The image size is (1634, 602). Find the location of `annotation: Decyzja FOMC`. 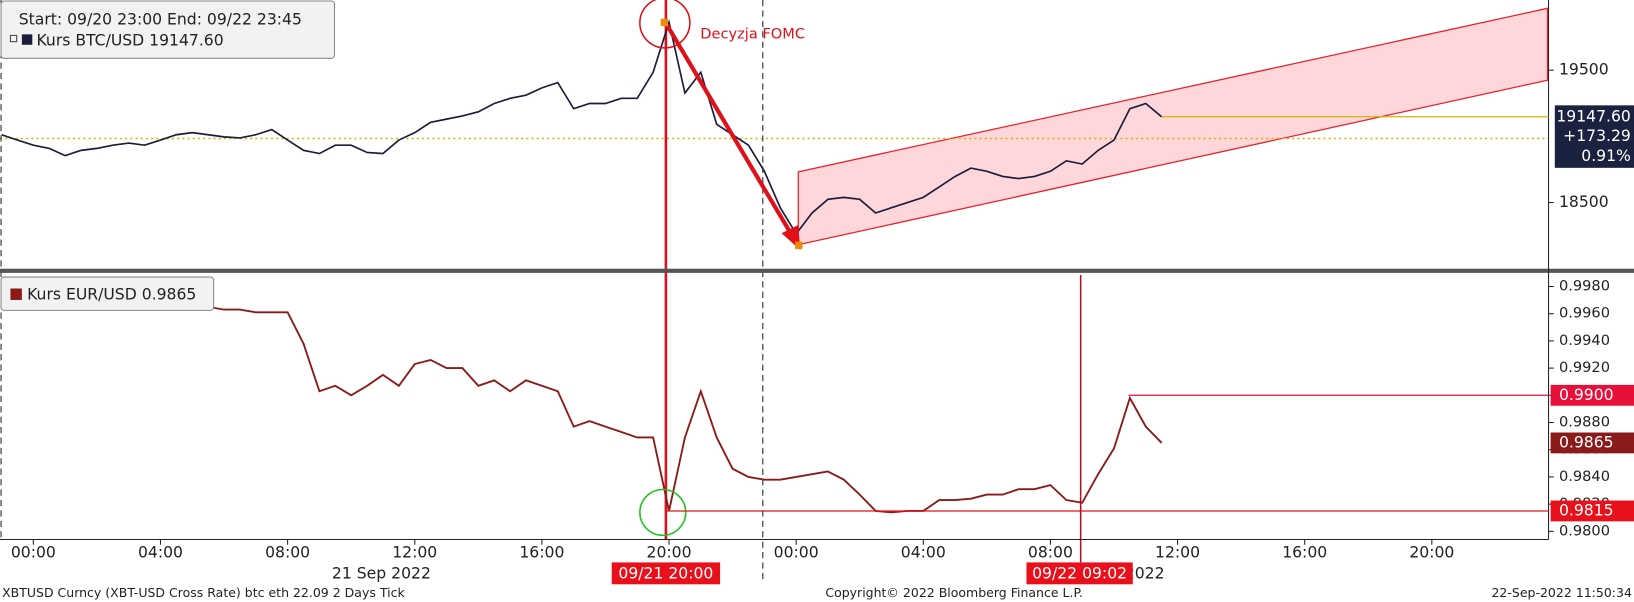

annotation: Decyzja FOMC is located at coordinates (752, 33).